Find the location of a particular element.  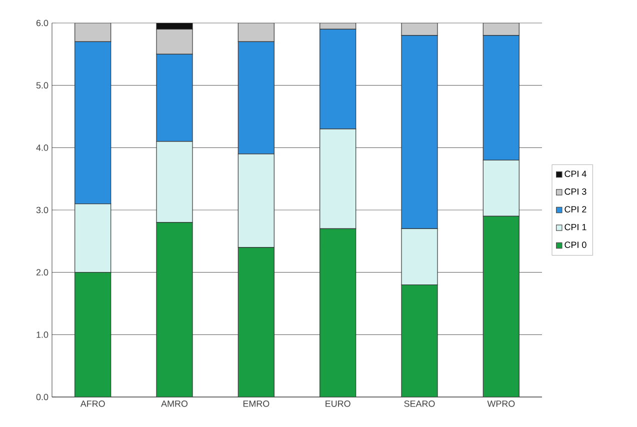

x-tick-label: EURO is located at coordinates (338, 403).